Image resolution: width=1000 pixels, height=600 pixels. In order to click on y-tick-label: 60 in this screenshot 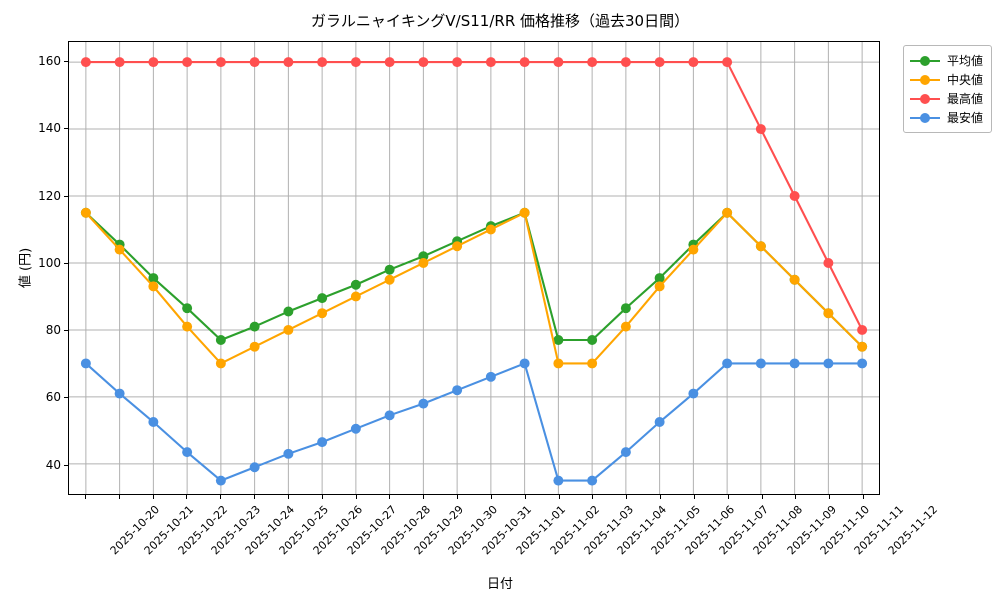, I will do `click(53, 397)`.